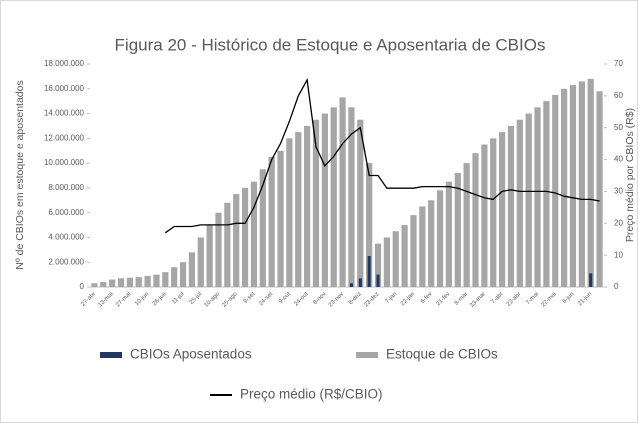  What do you see at coordinates (66, 187) in the screenshot?
I see `y-tick-label: 8.000.000` at bounding box center [66, 187].